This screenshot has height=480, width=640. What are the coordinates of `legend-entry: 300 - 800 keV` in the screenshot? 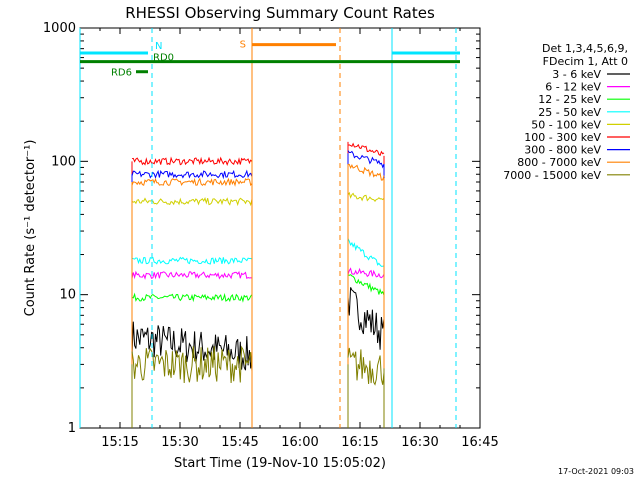 It's located at (562, 150).